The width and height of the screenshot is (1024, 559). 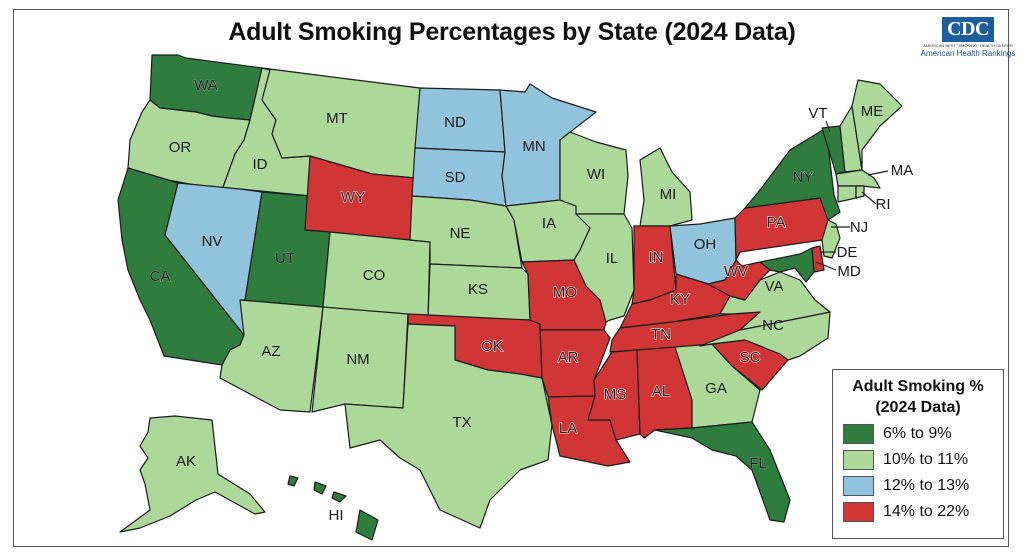 I want to click on legend-title-line1: Adult Smoking %, so click(x=918, y=386).